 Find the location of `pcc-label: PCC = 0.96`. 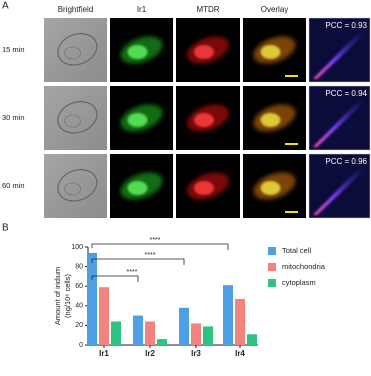

pcc-label: PCC = 0.96 is located at coordinates (346, 161).